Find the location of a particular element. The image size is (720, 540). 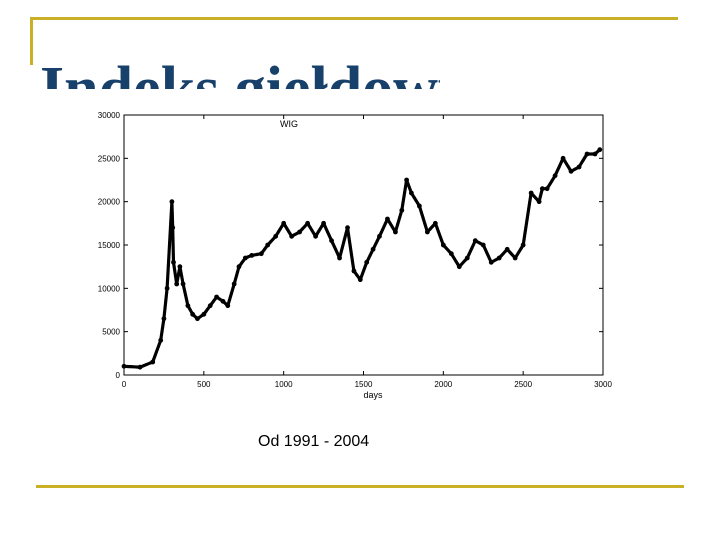

x-axis-label: days is located at coordinates (373, 395).